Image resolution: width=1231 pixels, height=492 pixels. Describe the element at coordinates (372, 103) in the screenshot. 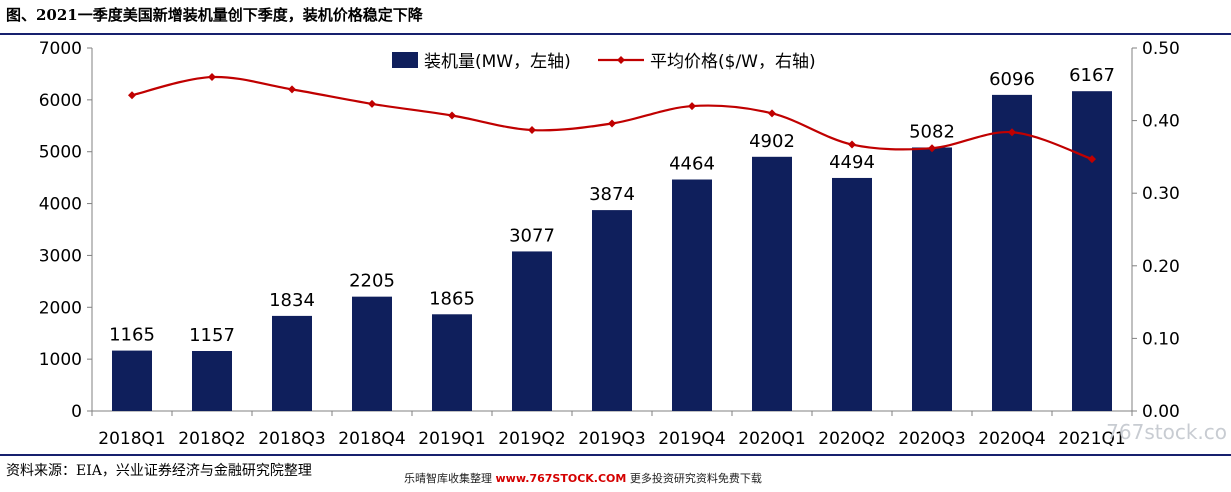

I see `price-marker-2018Q4` at that location.